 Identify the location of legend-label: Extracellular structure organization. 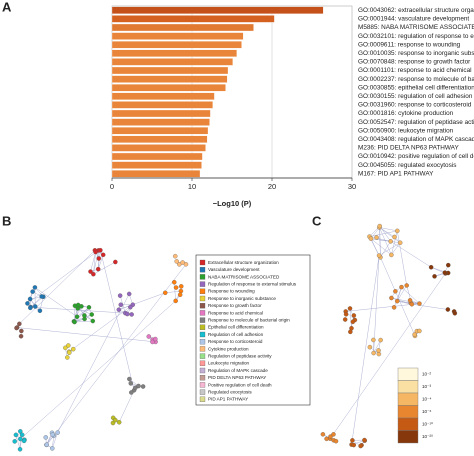
(243, 262).